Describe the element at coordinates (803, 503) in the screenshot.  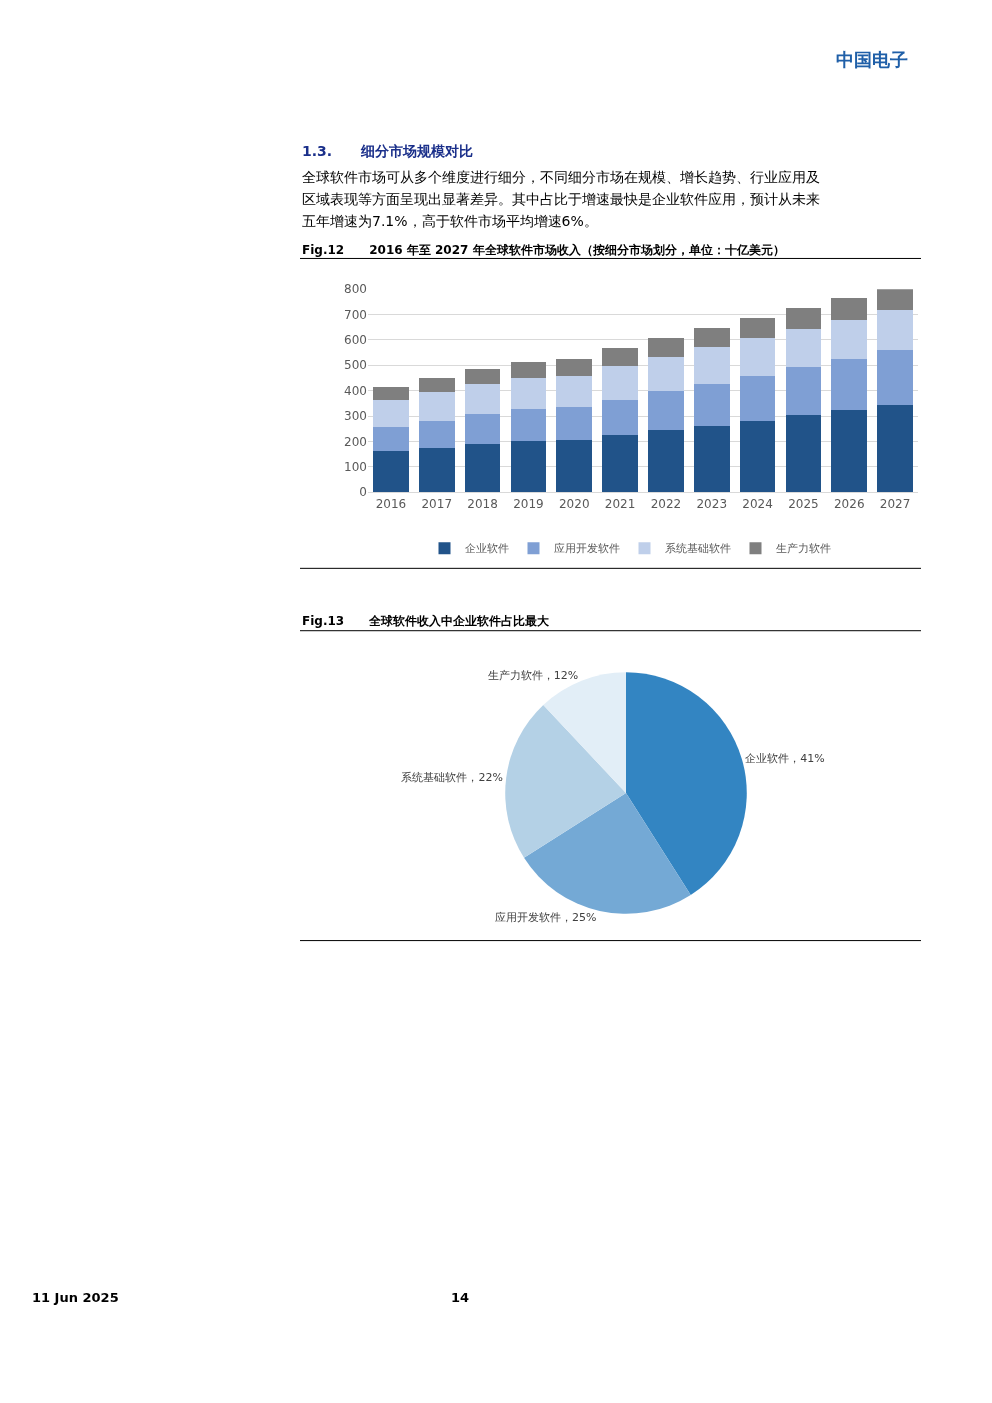
I see `x-tick-label: 2025` at that location.